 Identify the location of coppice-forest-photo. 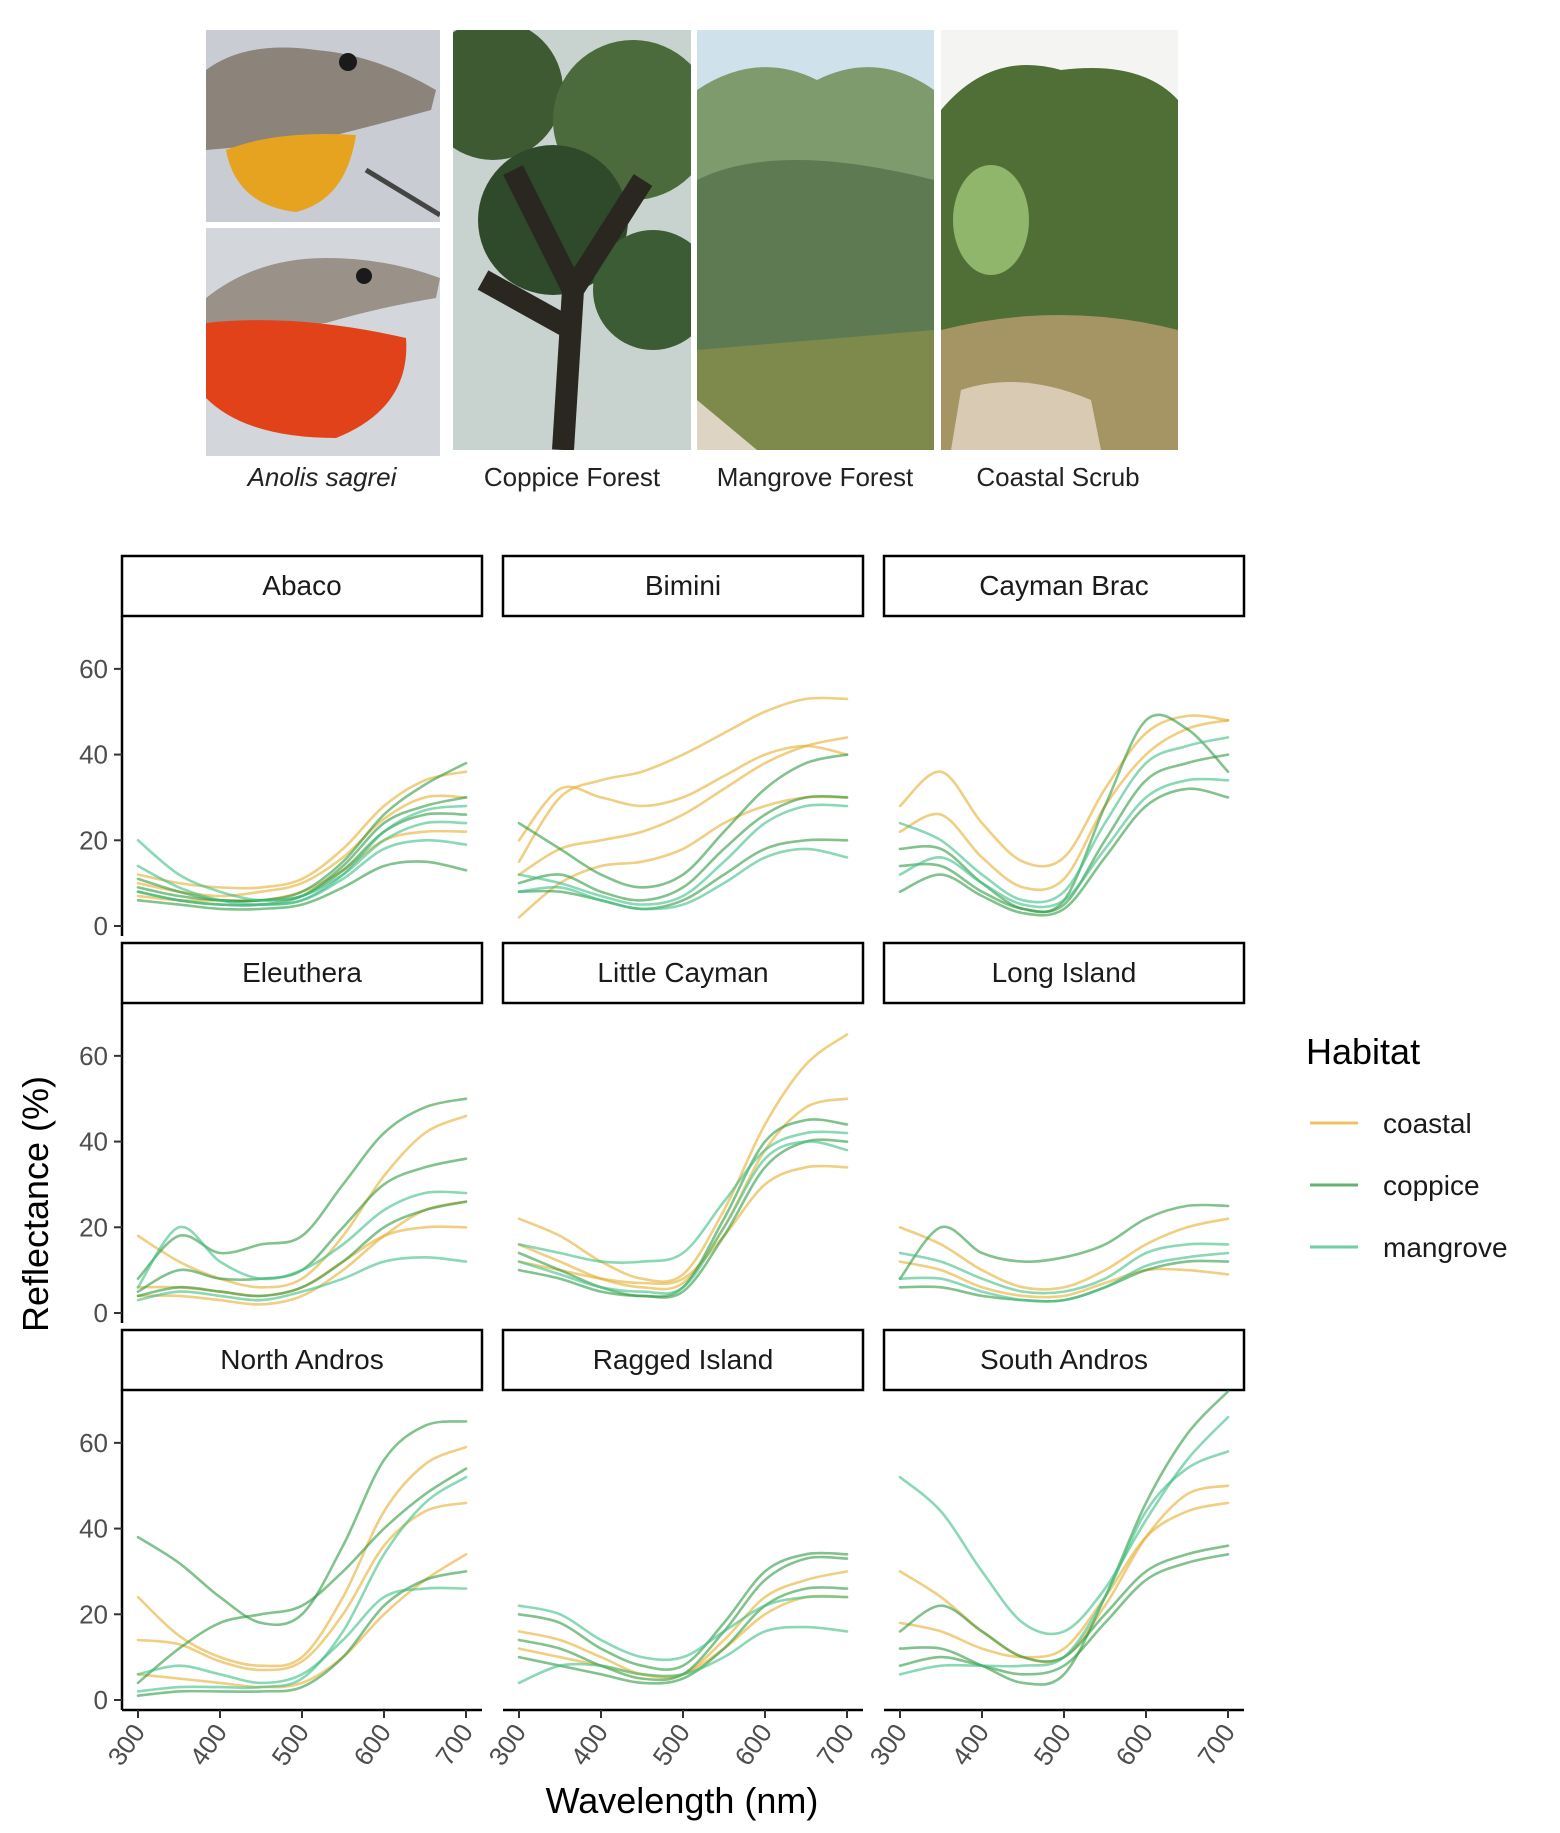
(572, 240).